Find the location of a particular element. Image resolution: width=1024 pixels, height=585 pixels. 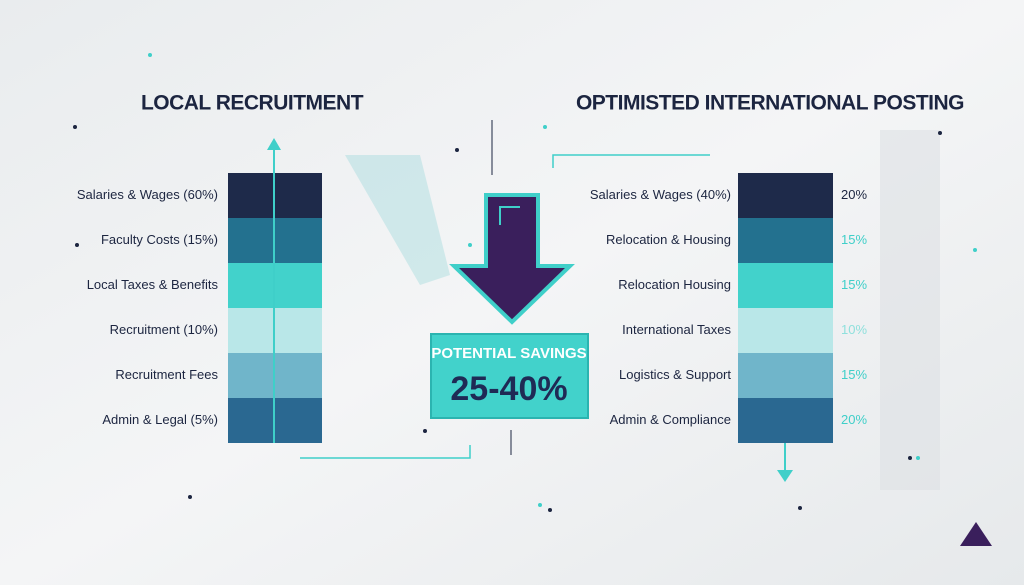

left-arrowhead is located at coordinates (274, 144).